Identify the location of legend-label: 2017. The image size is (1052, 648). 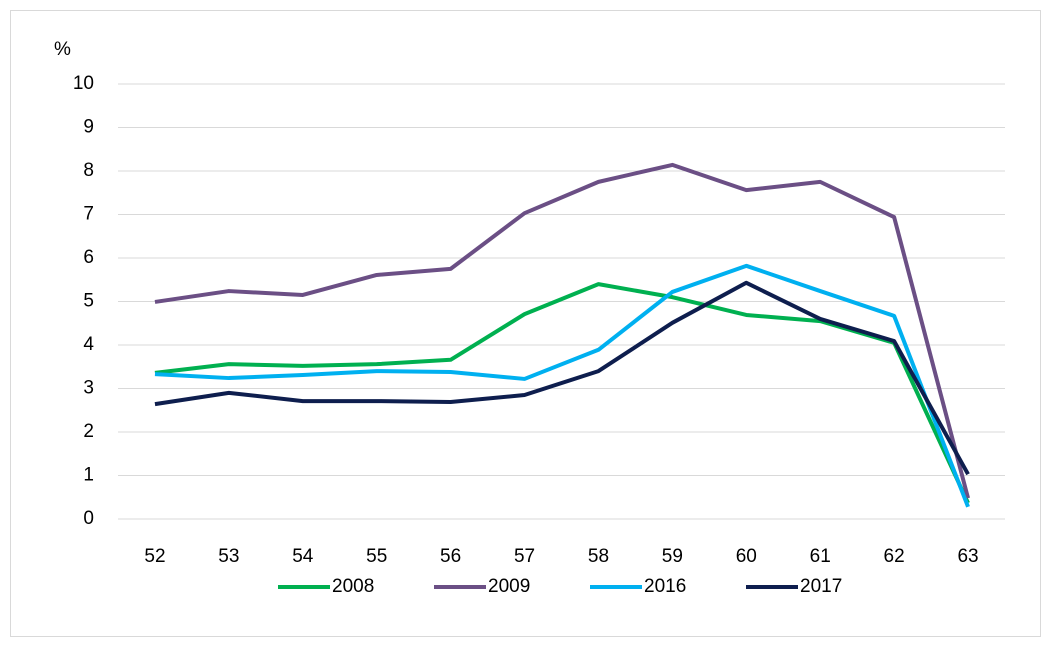
(821, 586).